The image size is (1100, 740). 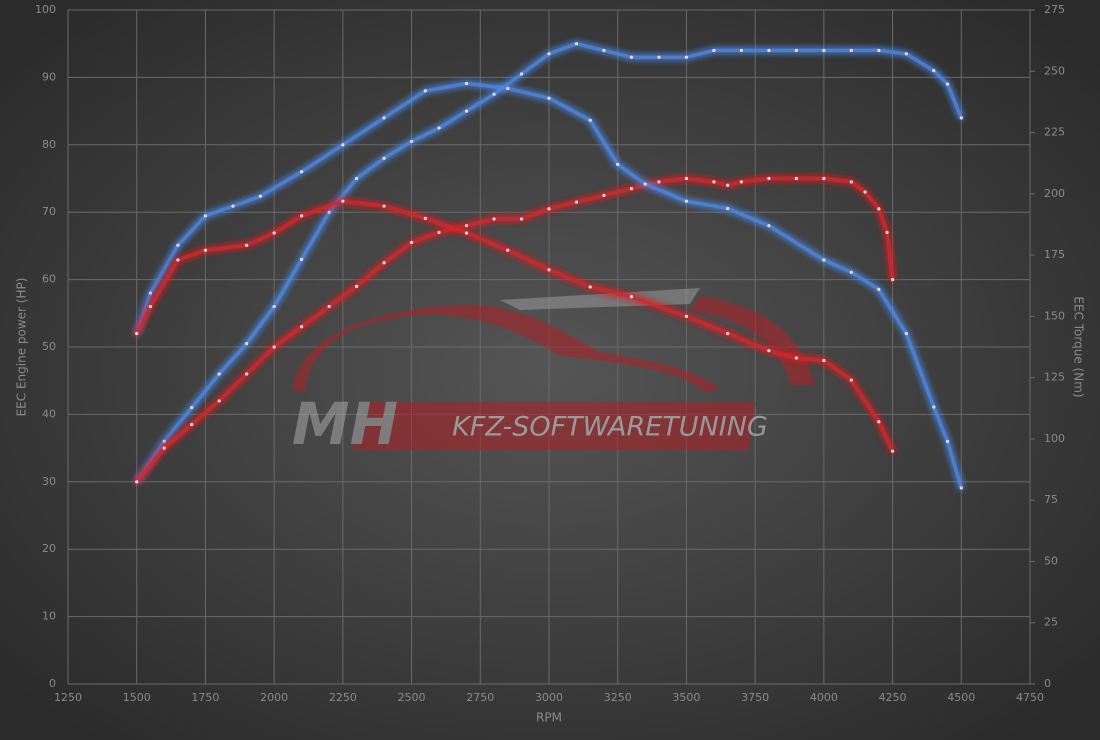 I want to click on y2-tick-label: 275, so click(x=1054, y=9).